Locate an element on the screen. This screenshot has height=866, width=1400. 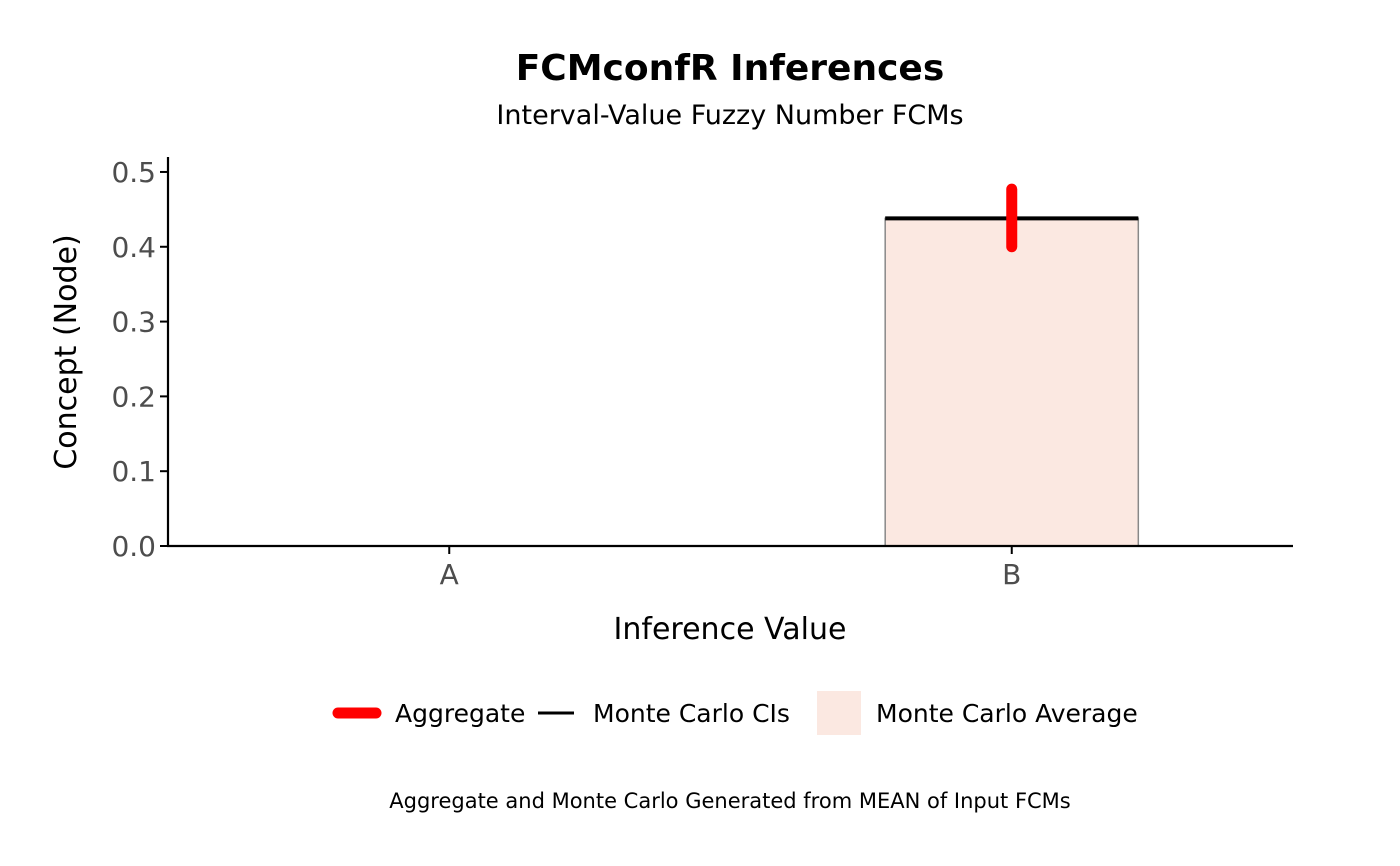
x-tick-label: A is located at coordinates (449, 574).